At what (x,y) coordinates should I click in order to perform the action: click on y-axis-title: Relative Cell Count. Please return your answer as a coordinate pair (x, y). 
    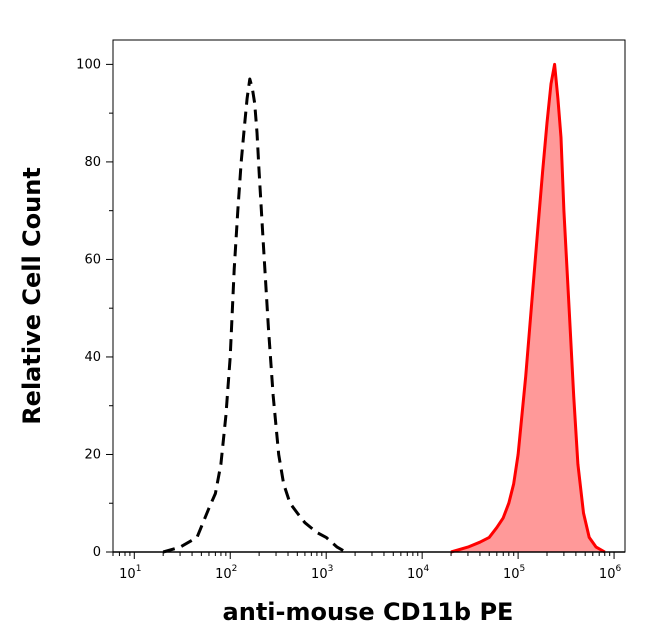
    Looking at the image, I should click on (32, 296).